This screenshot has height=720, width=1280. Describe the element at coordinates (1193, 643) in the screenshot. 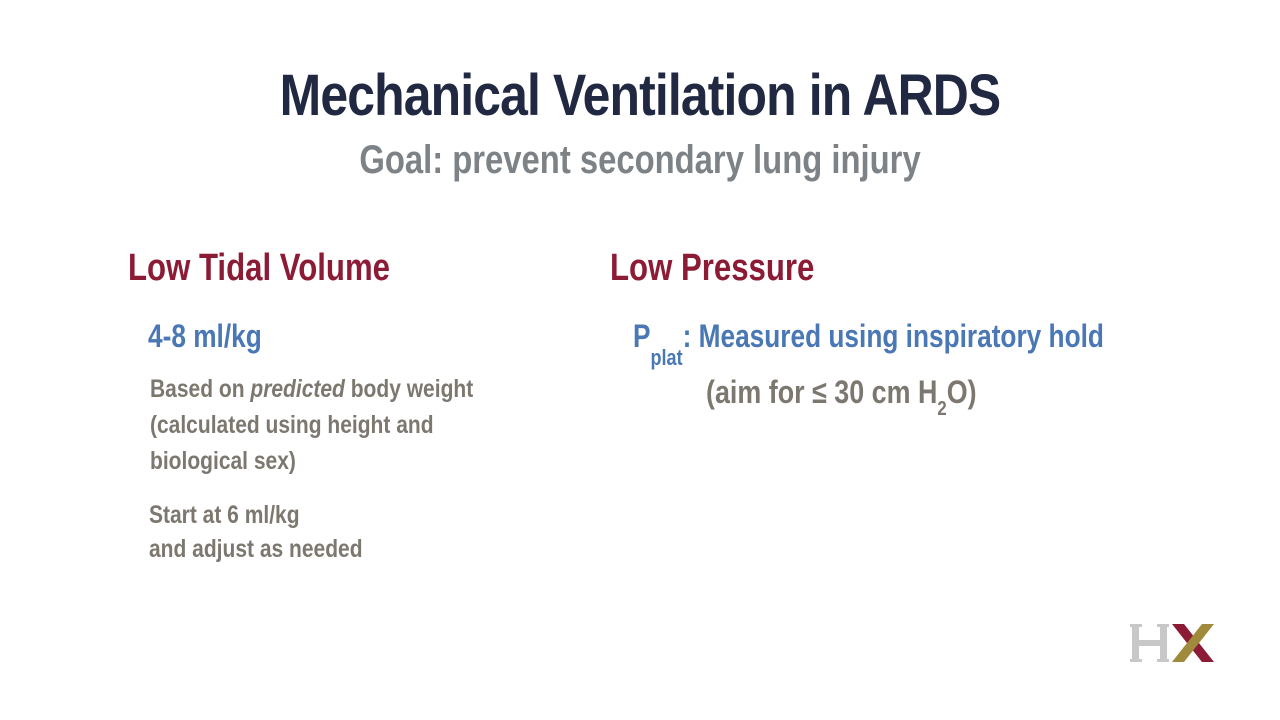

I see `logo-x-icon` at that location.